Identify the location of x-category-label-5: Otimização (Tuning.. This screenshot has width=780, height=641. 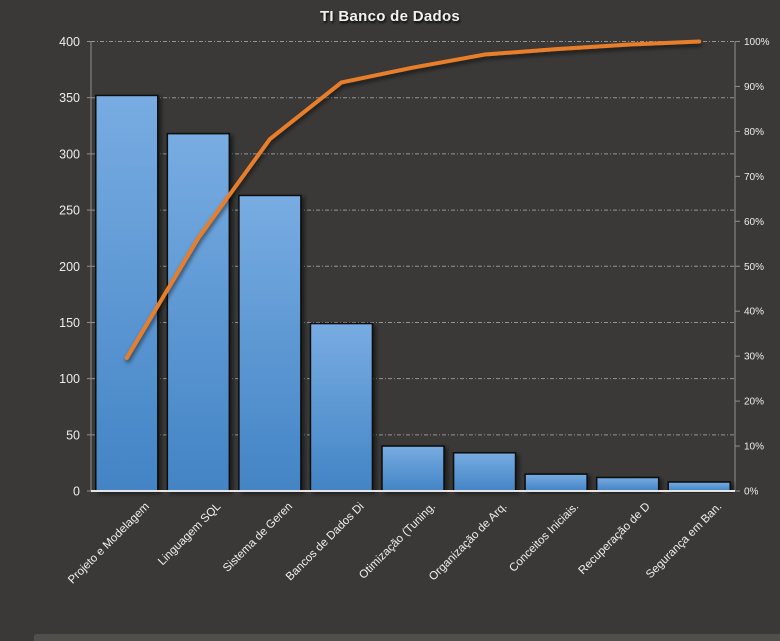
(397, 541).